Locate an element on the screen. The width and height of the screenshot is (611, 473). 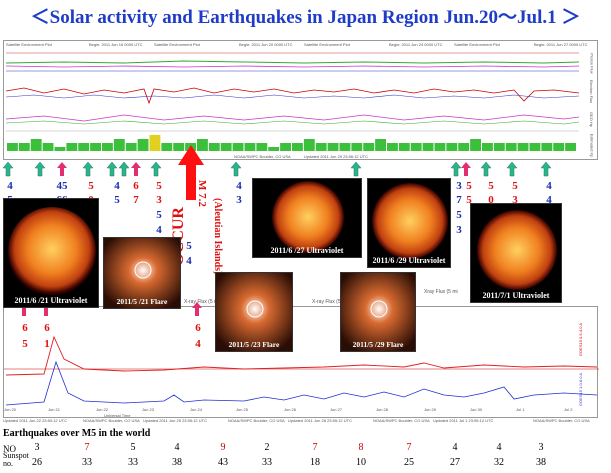
footer-text: Updated 2011 Jun 22 23:50:12 UTC is located at coordinates (35, 420).